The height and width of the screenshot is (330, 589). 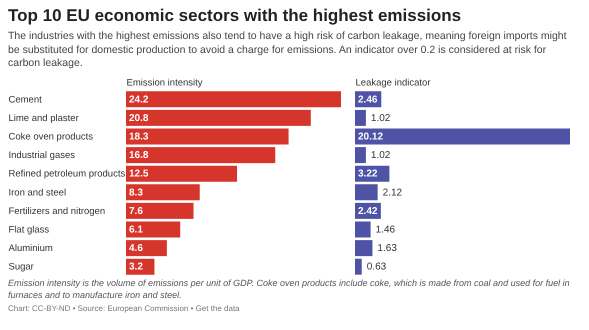 I want to click on data-label: 18.3, so click(x=139, y=136).